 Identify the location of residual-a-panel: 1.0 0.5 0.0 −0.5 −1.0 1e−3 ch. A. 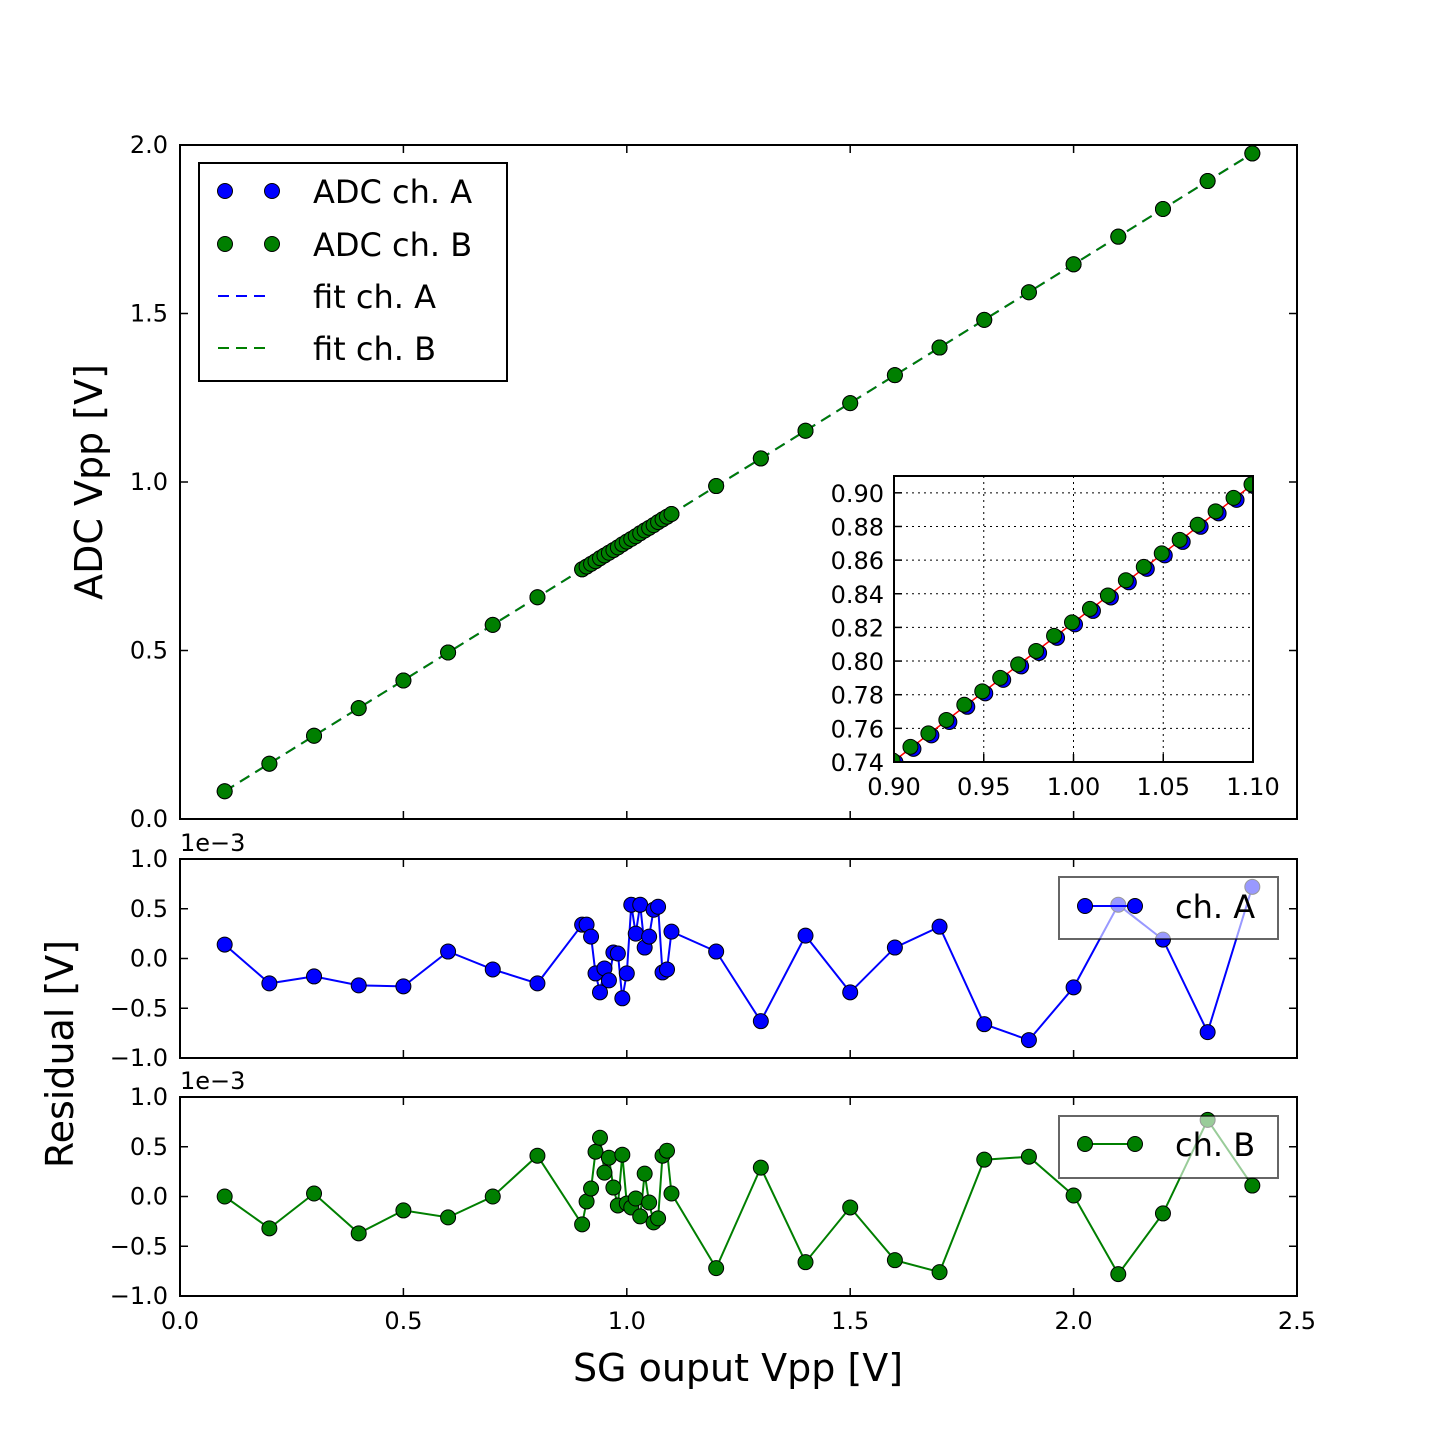
(704, 950).